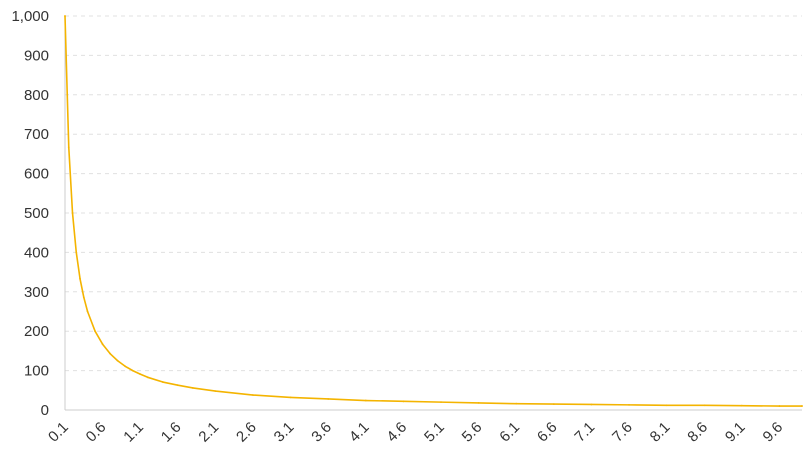 This screenshot has width=804, height=465. What do you see at coordinates (434, 432) in the screenshot?
I see `x-tick-label: 5.1` at bounding box center [434, 432].